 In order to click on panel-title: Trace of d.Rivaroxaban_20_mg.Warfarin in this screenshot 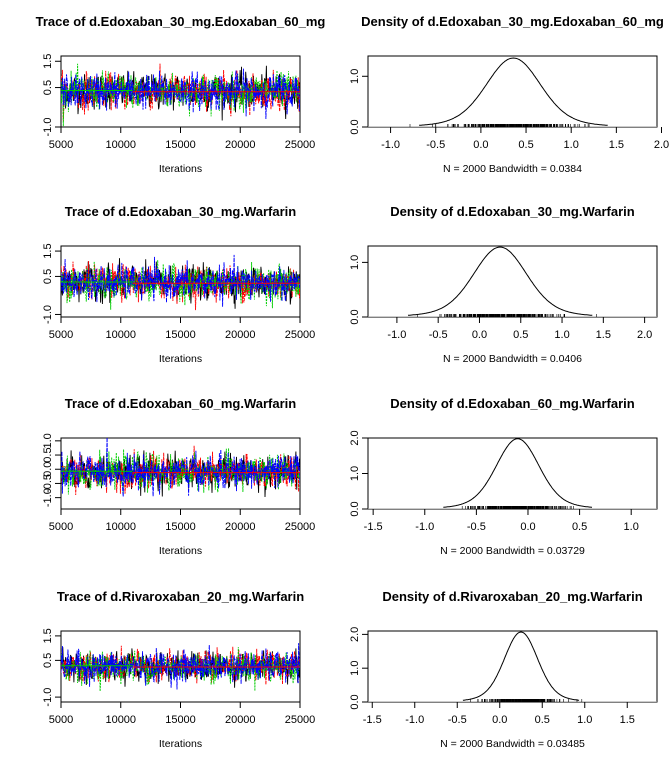, I will do `click(180, 596)`.